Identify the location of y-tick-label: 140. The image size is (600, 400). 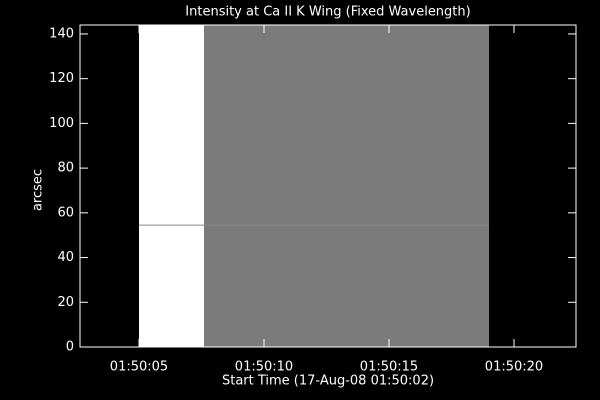
(61, 33).